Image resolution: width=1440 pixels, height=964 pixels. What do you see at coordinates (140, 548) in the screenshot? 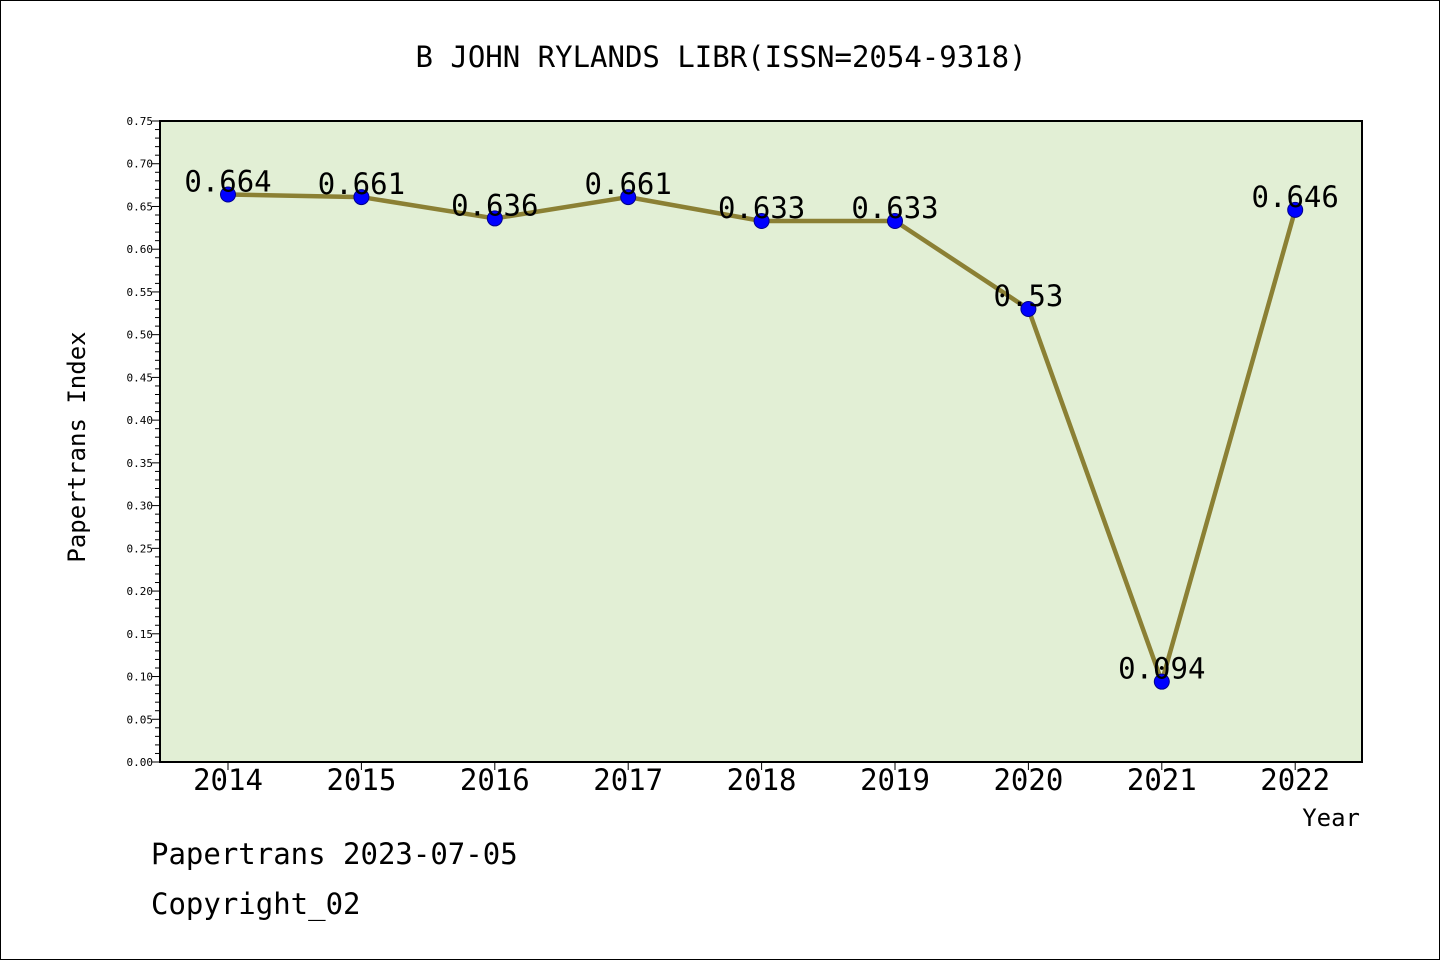
I see `y-tick-label: 0.25` at bounding box center [140, 548].